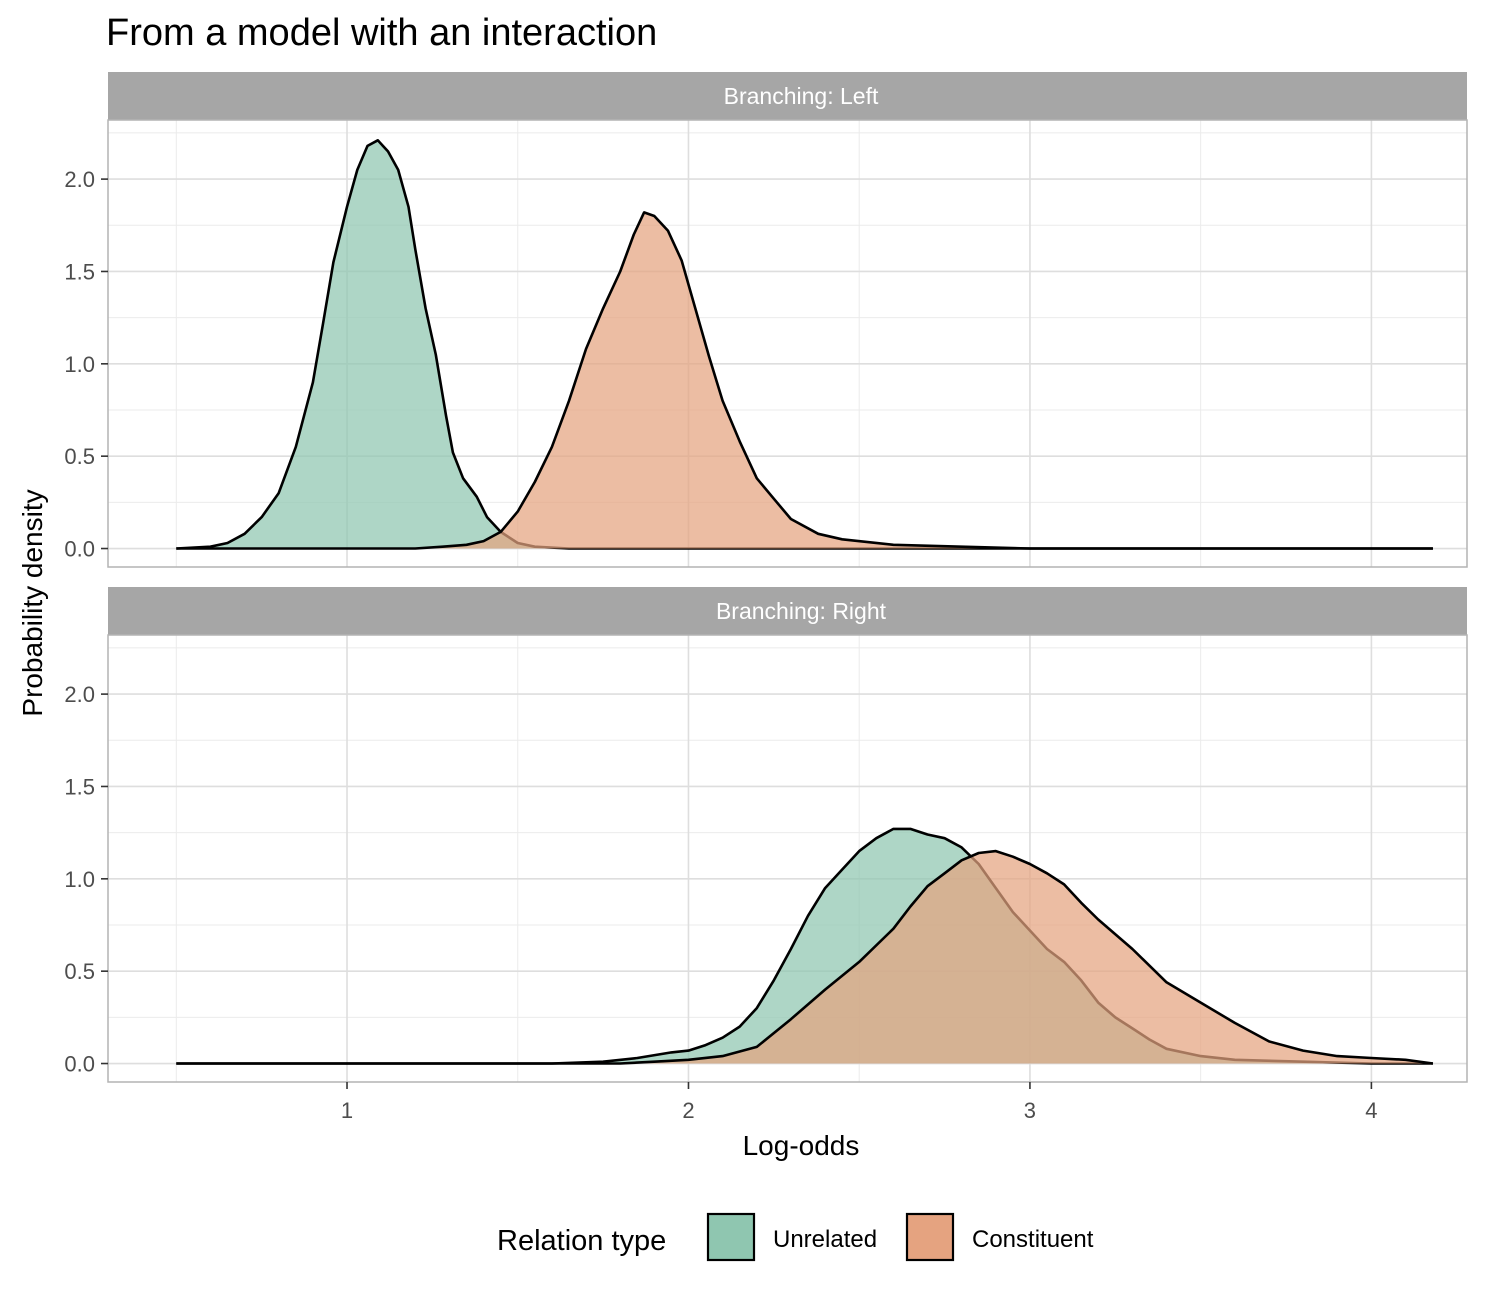 The height and width of the screenshot is (1296, 1512). Describe the element at coordinates (1033, 1239) in the screenshot. I see `legend-label-constituent: Constituent` at that location.